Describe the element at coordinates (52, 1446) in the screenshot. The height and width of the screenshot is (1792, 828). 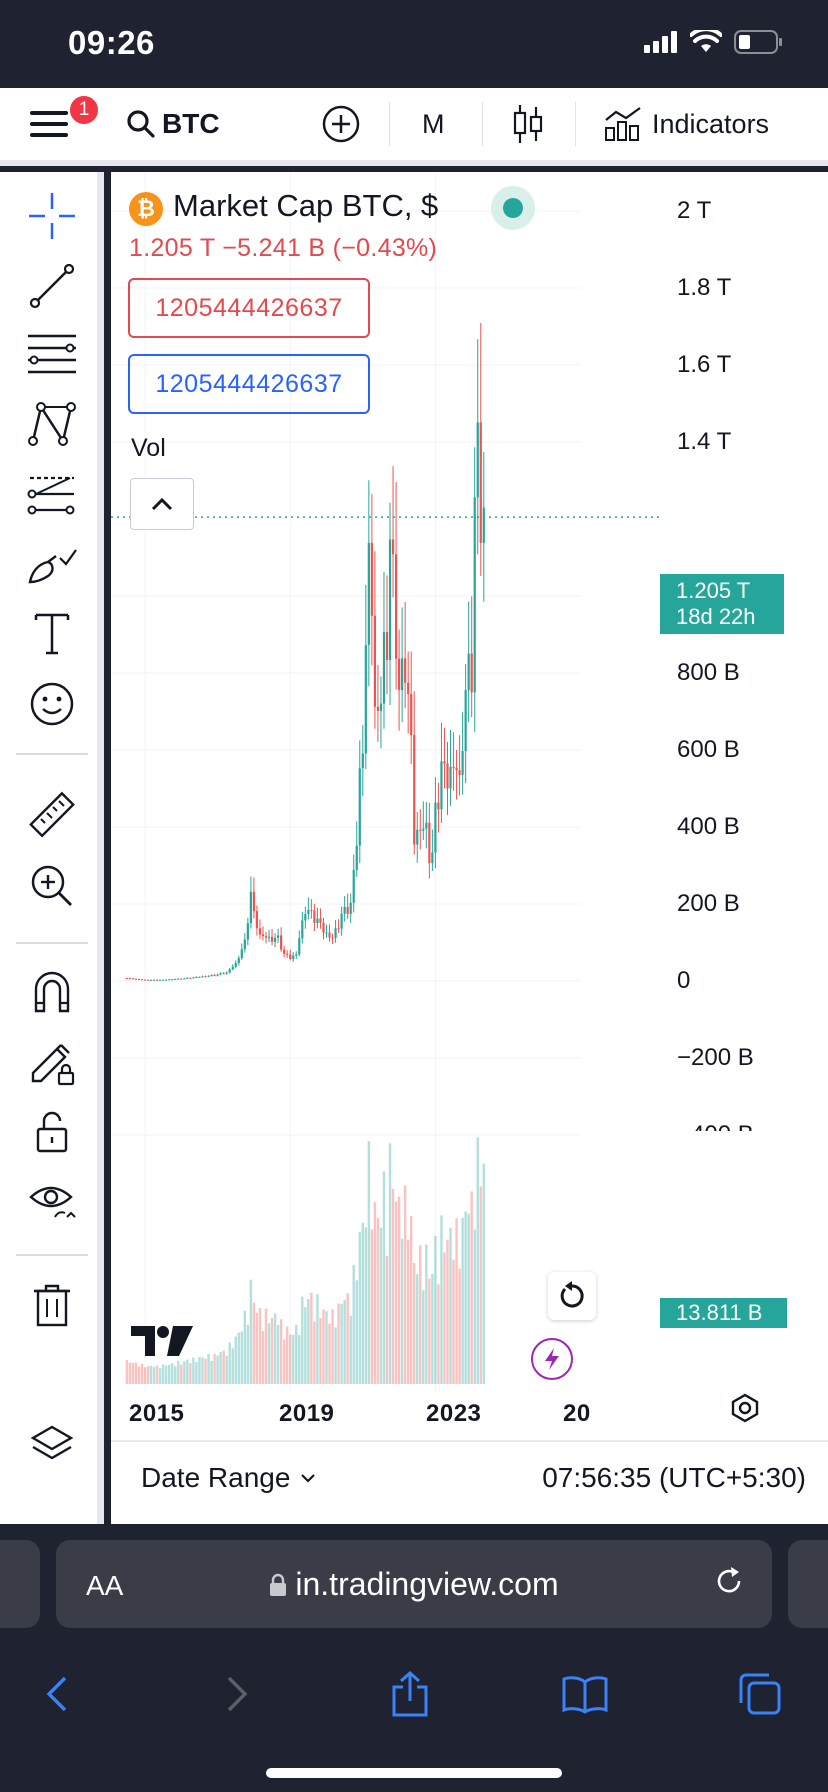
I see `object-tree-tool` at that location.